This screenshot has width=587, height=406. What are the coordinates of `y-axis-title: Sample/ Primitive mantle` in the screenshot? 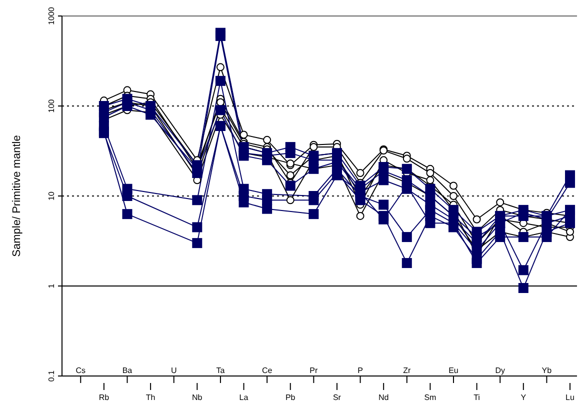 It's located at (16, 196).